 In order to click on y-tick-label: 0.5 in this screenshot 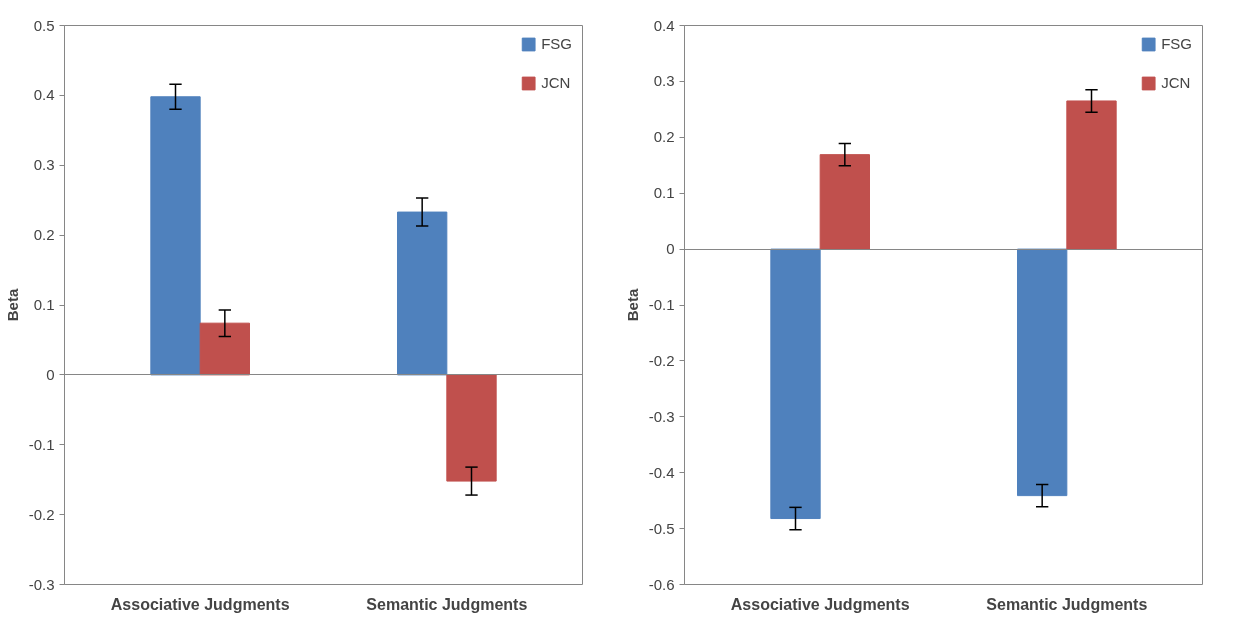, I will do `click(44, 25)`.